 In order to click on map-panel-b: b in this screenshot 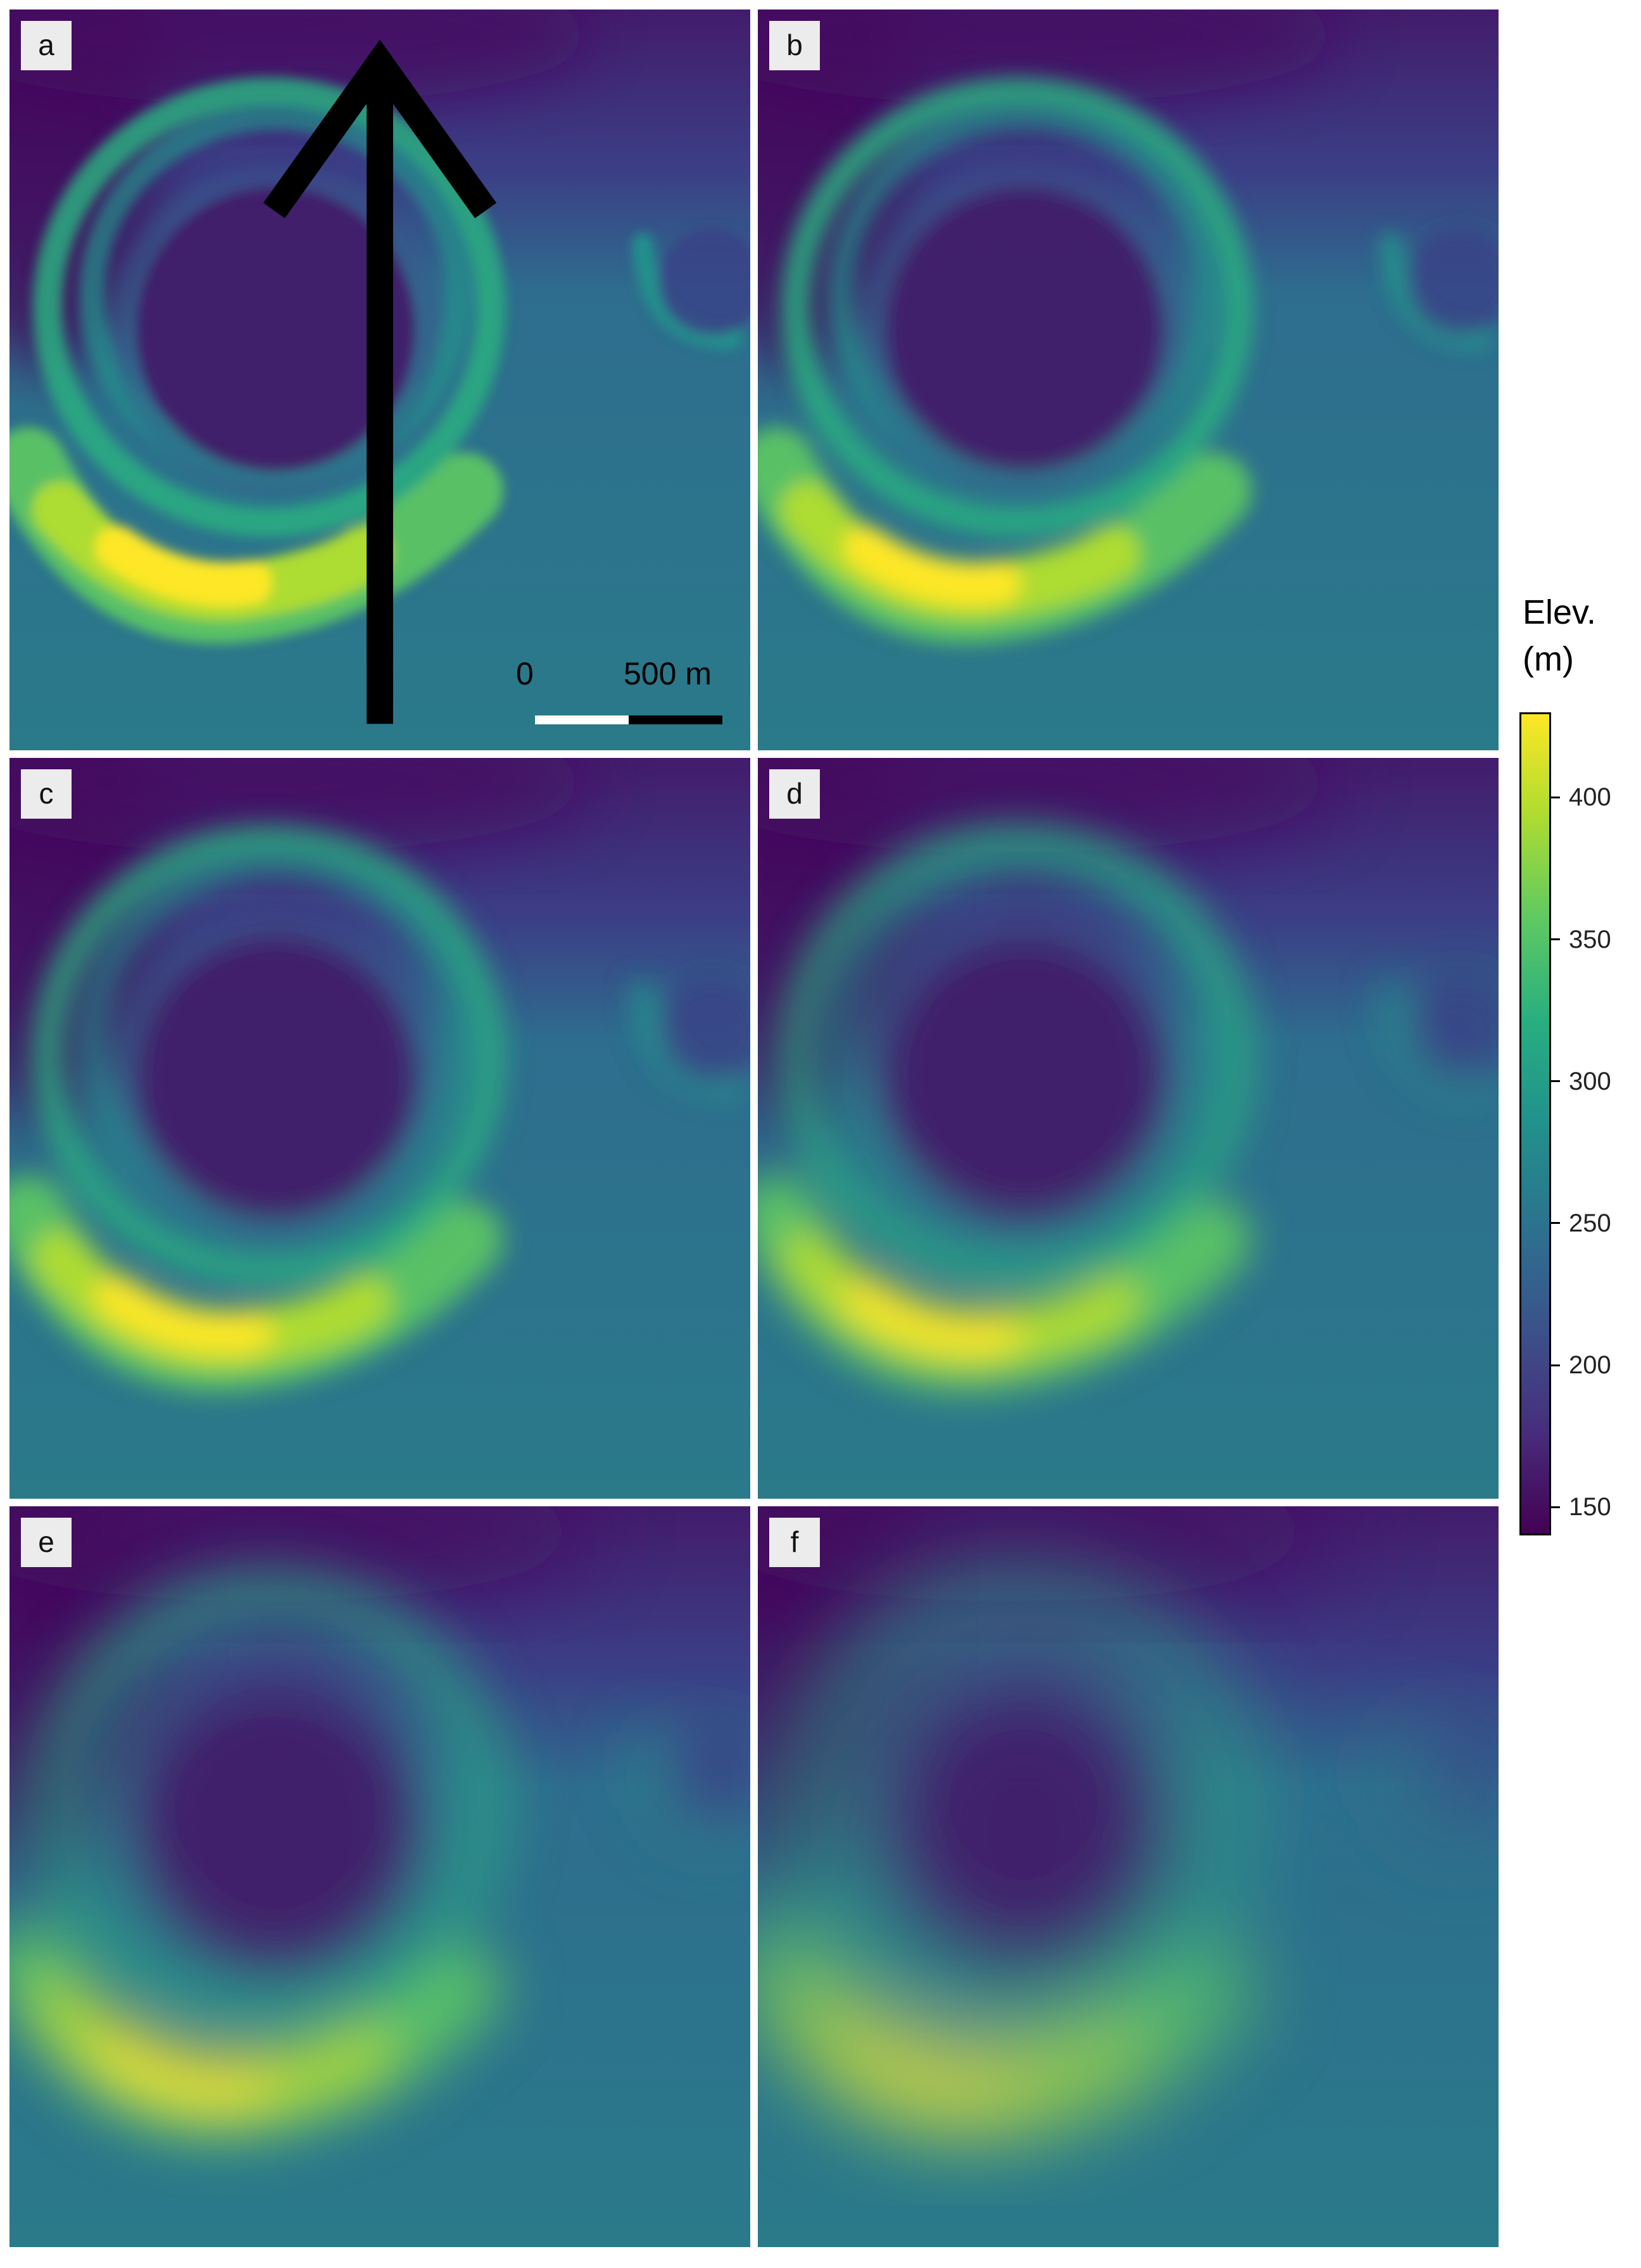, I will do `click(1128, 379)`.